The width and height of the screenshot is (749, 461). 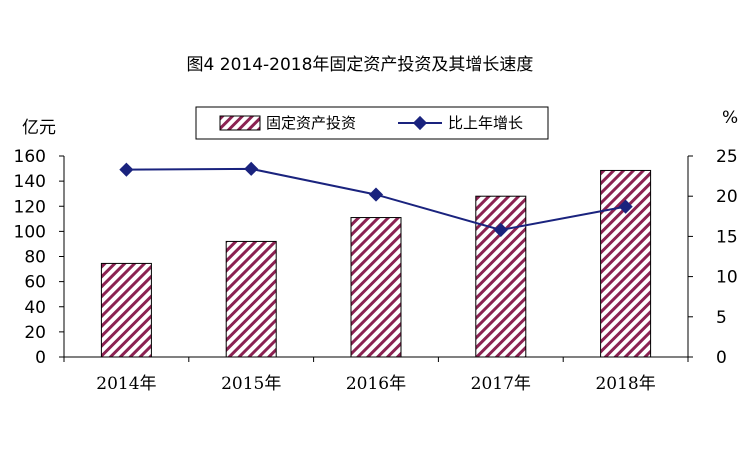 I want to click on y-left-tick-label: 20, so click(x=35, y=333).